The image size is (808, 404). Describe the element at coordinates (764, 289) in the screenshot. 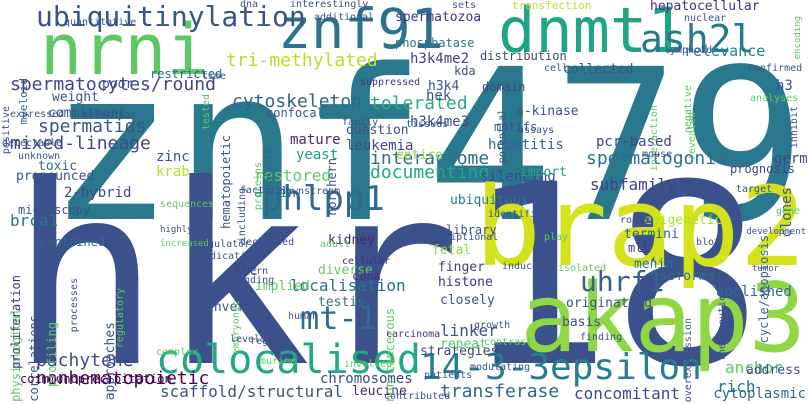

I see `cloud-word: cycle/apoptosis` at that location.